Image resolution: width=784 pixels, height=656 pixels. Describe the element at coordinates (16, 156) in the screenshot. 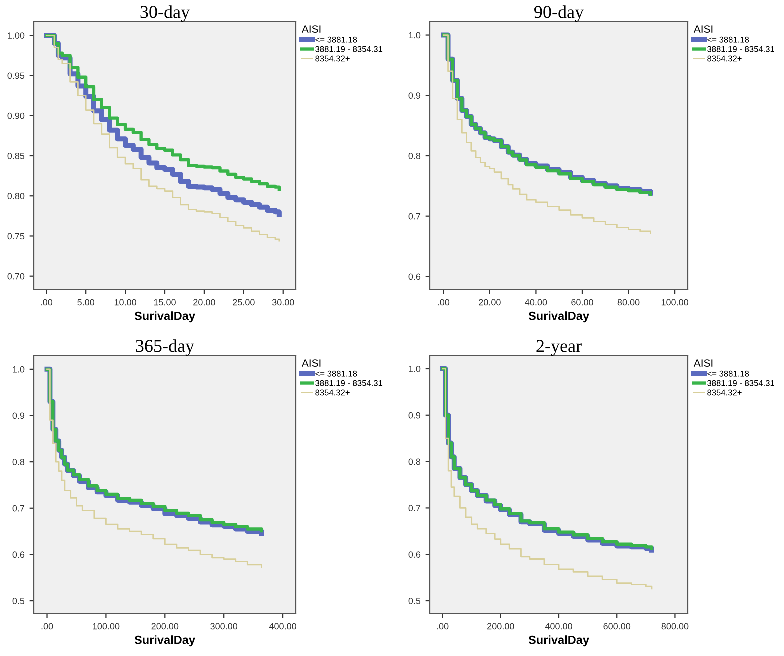

I see `y-tick-label: 0.85` at that location.